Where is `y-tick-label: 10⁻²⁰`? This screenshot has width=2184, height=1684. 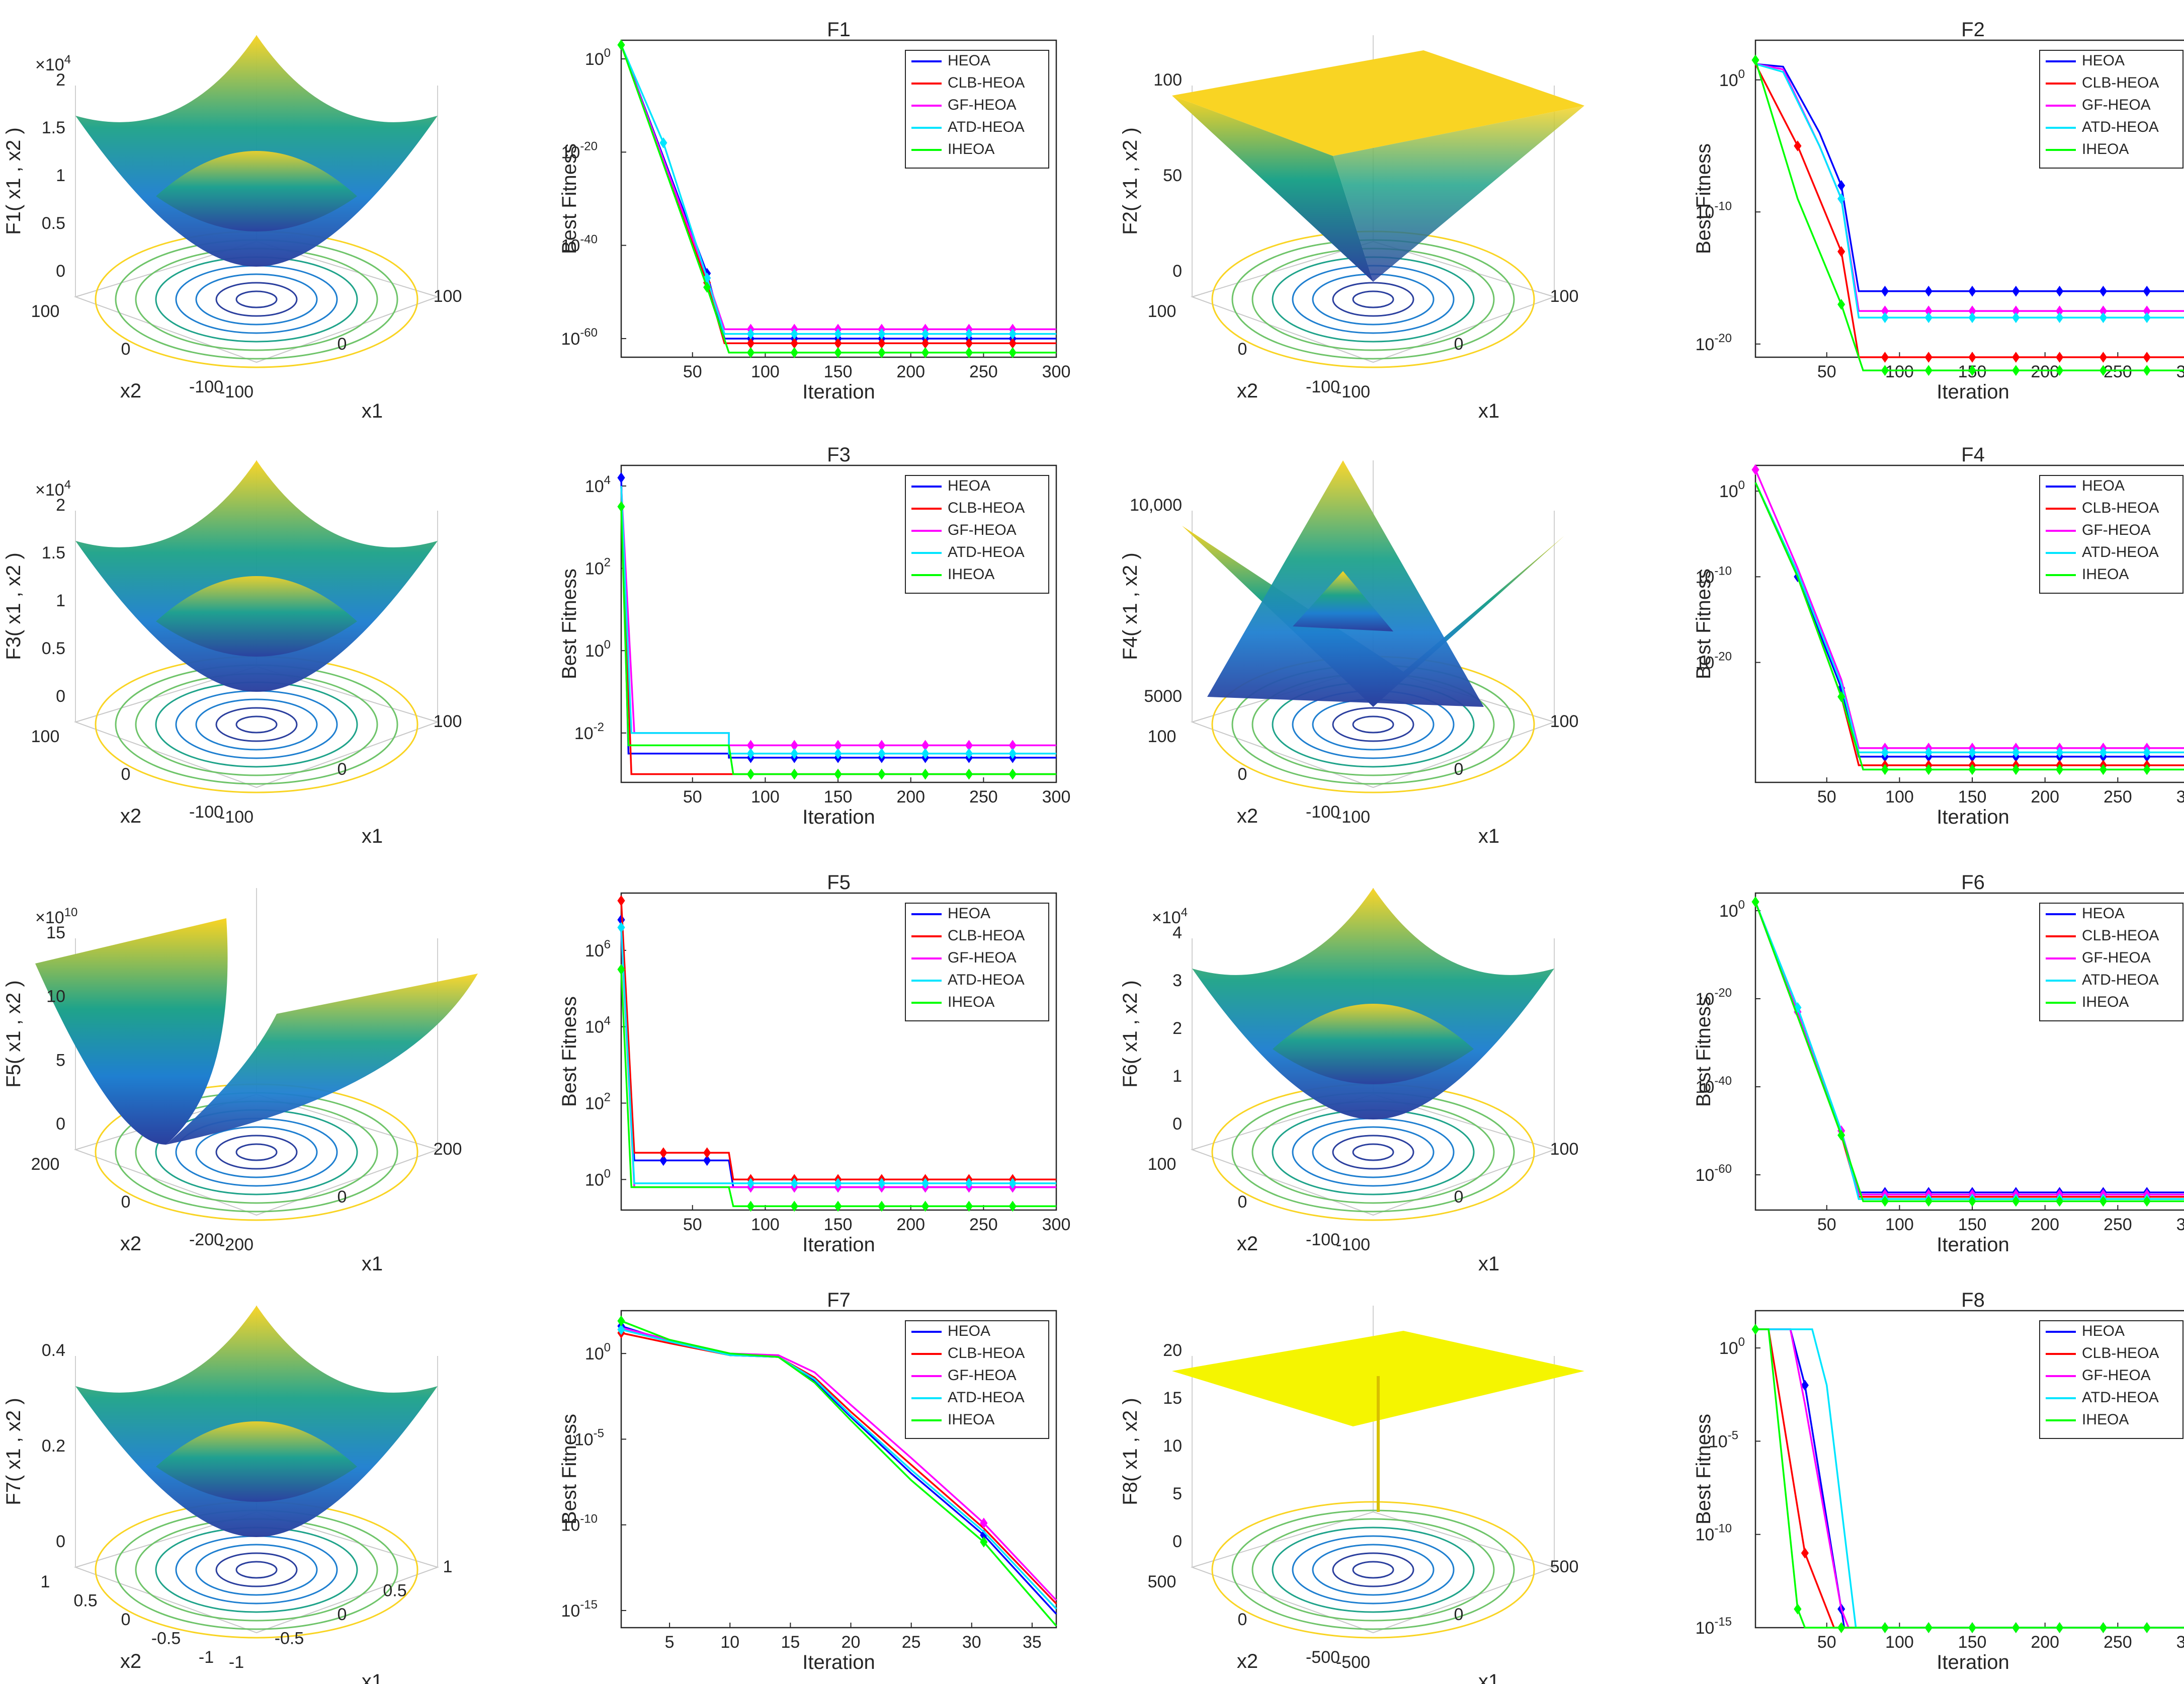 y-tick-label: 10⁻²⁰ is located at coordinates (1713, 661).